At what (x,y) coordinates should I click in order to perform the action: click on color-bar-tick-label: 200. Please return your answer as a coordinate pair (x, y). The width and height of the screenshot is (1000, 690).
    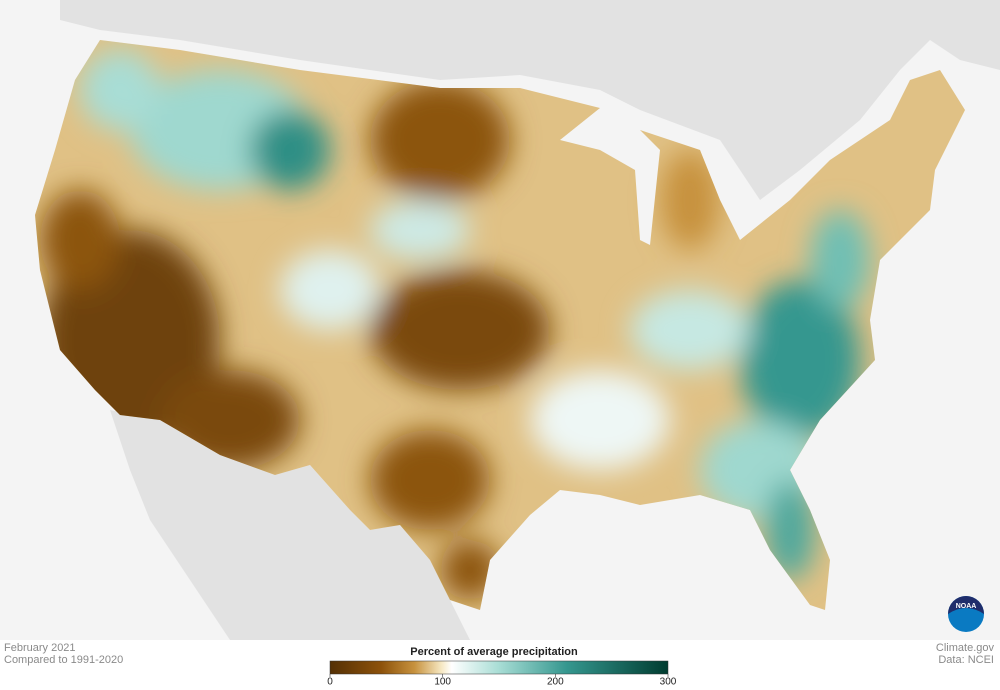
    Looking at the image, I should click on (555, 682).